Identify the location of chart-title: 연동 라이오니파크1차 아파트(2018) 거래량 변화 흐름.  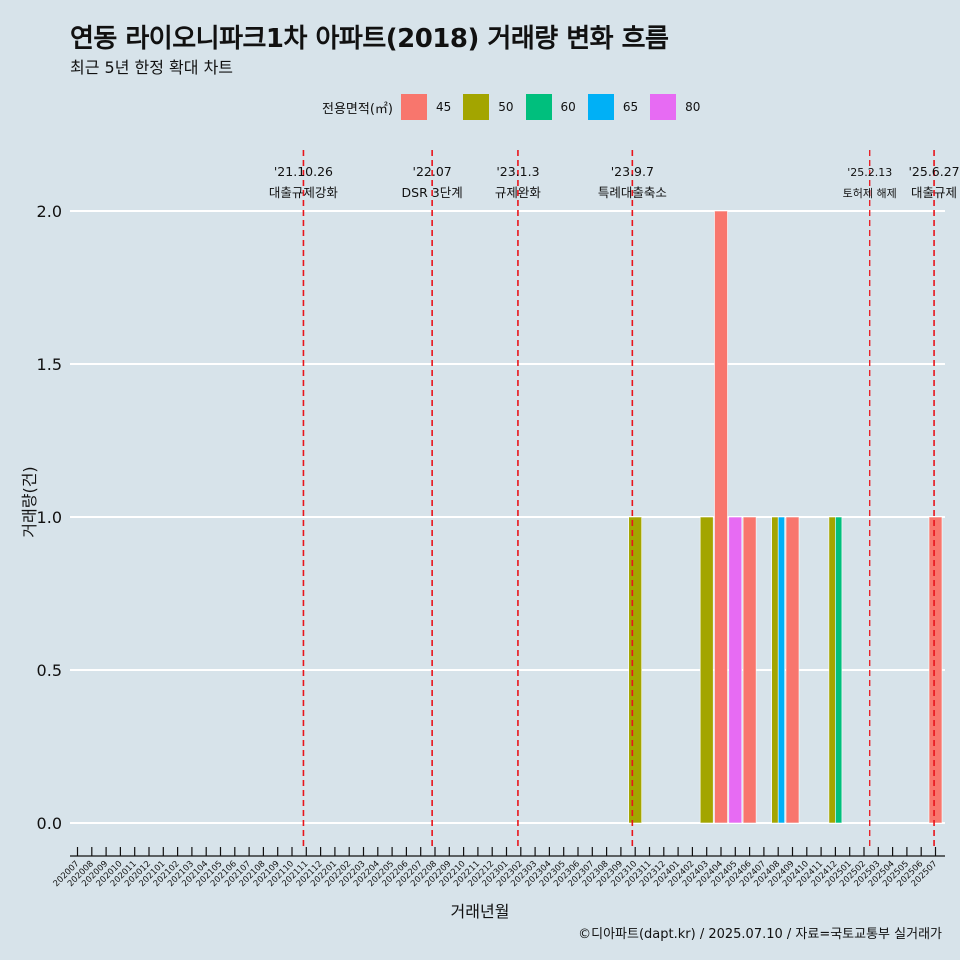
(369, 39).